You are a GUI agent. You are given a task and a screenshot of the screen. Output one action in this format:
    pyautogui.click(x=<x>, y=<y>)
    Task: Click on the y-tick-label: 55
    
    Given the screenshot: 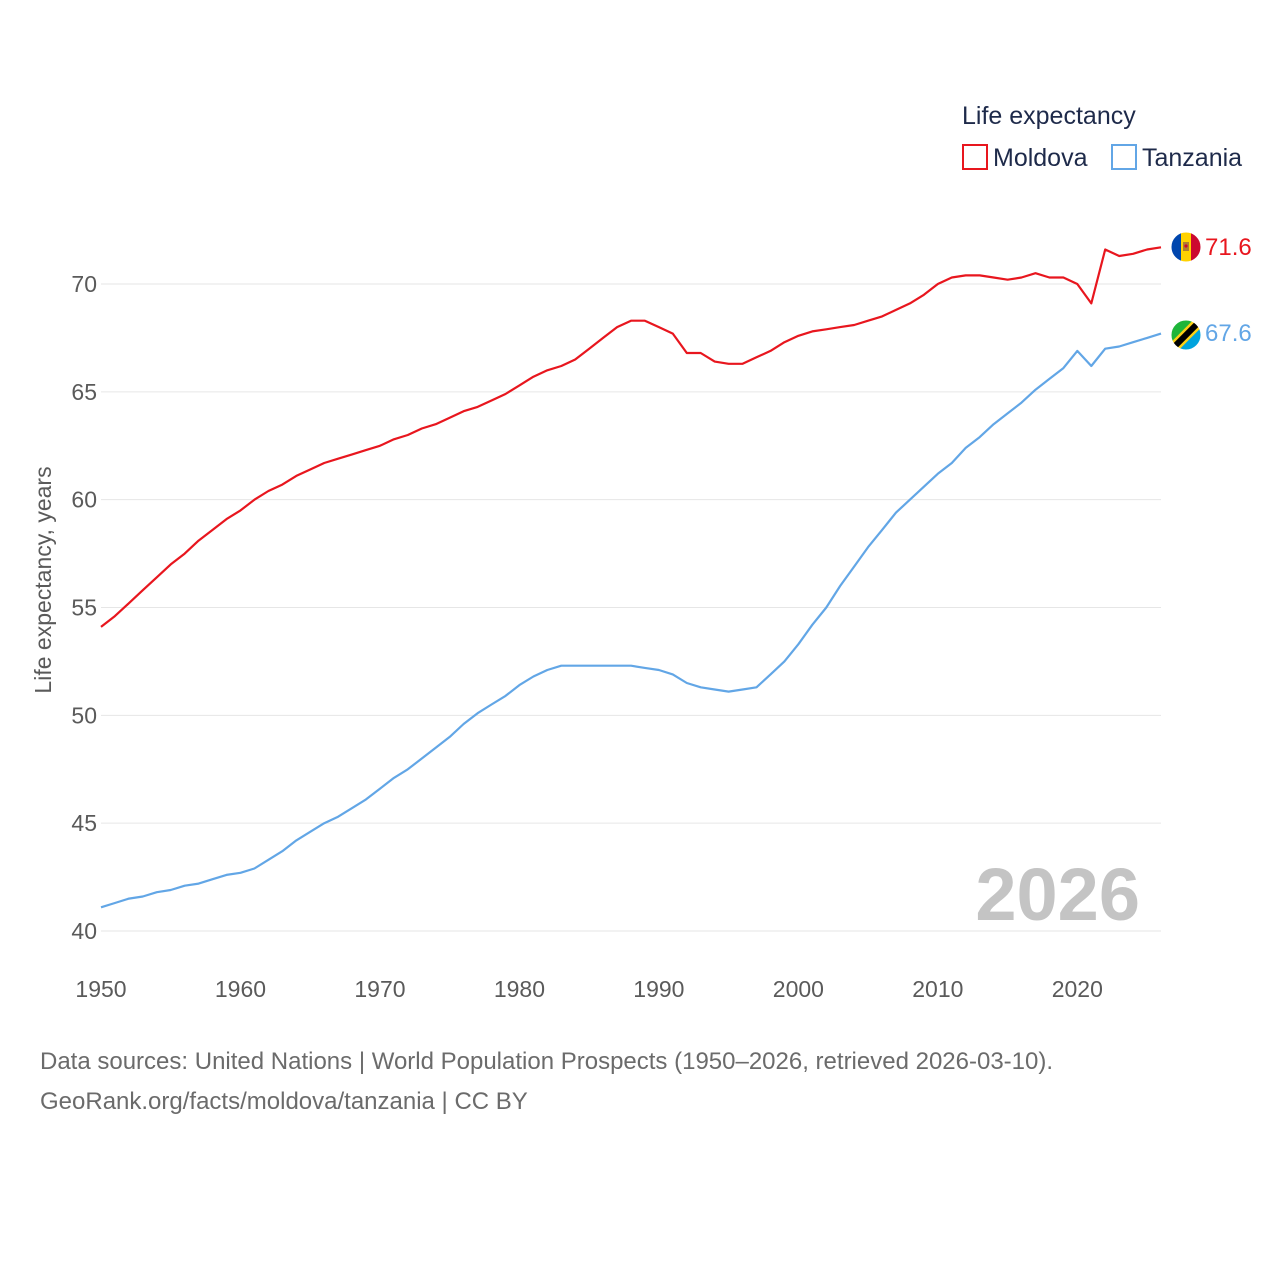 What is the action you would take?
    pyautogui.click(x=84, y=608)
    